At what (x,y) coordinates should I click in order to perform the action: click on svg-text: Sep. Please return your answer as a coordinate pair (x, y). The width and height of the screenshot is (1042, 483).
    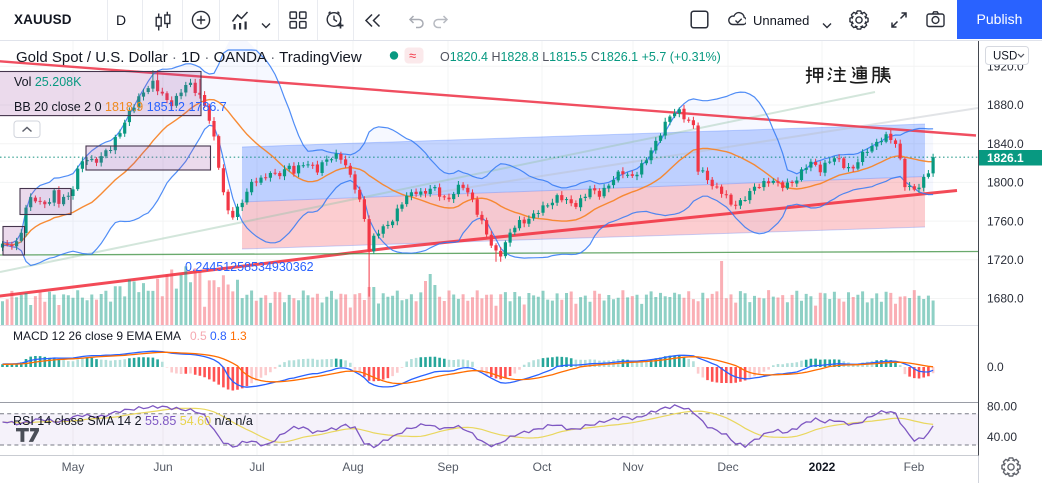
    Looking at the image, I should click on (448, 467).